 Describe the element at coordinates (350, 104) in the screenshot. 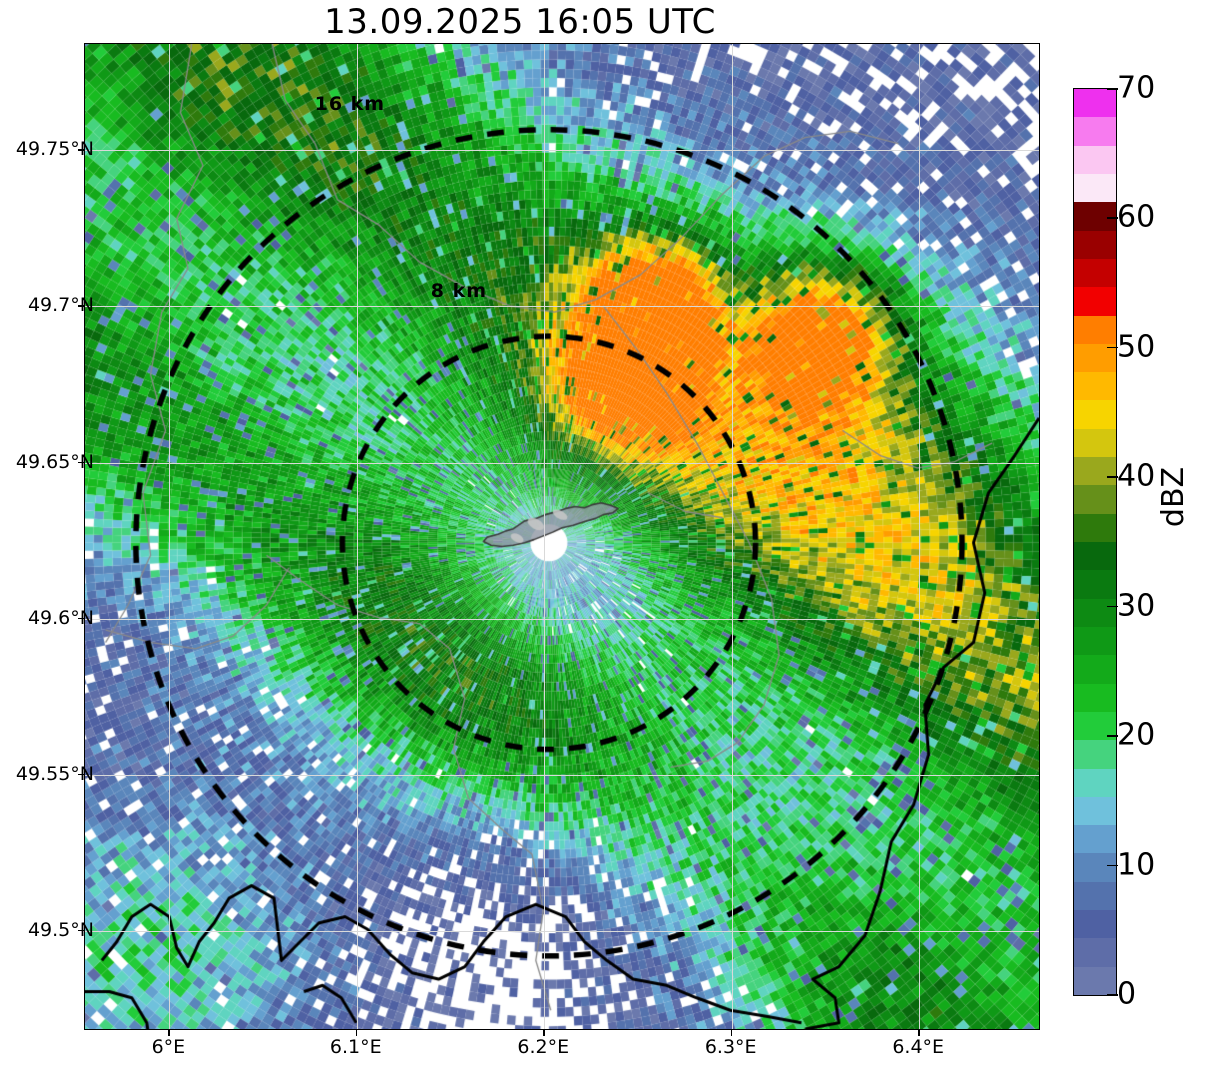

I see `range-ring-label: 16 km` at that location.